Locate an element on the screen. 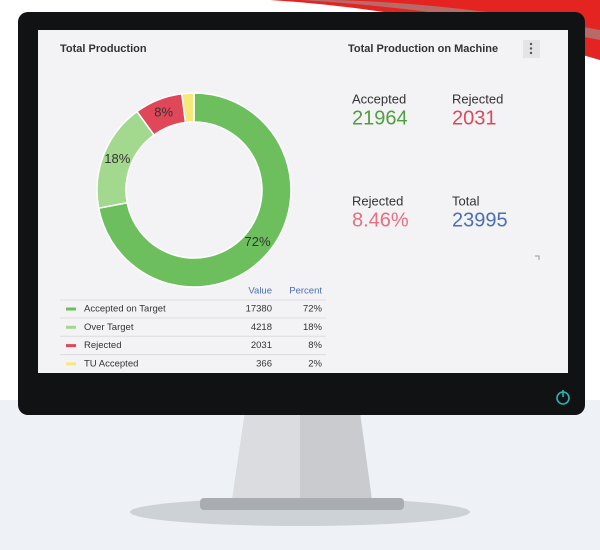 The image size is (600, 550). donut: 72% 18% 8% is located at coordinates (194, 190).